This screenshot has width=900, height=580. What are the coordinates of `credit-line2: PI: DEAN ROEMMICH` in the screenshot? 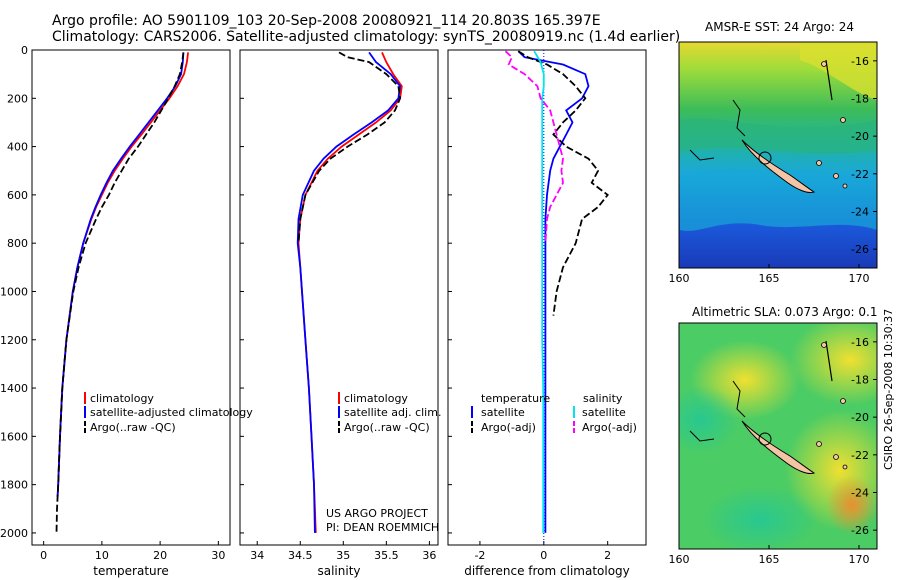 It's located at (382, 527).